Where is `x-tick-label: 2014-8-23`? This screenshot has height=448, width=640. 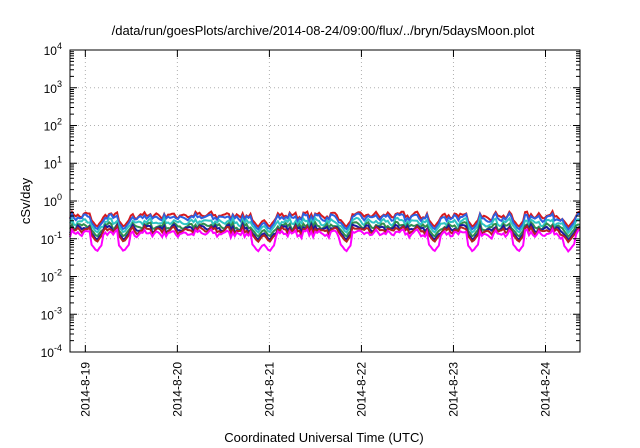
x-tick-label: 2014-8-23 is located at coordinates (453, 389).